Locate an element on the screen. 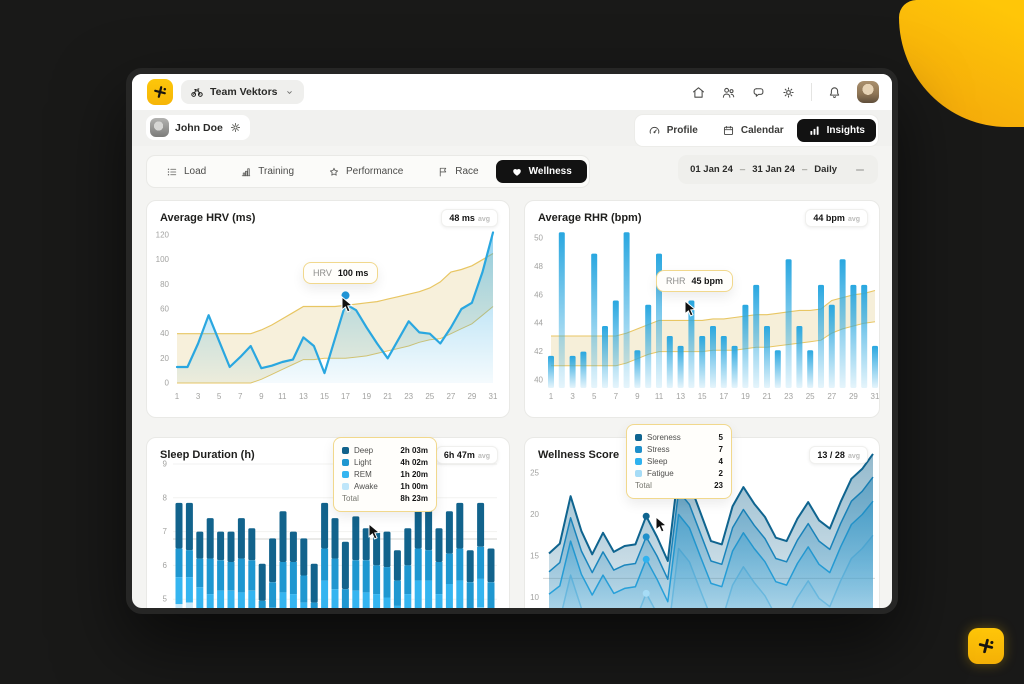 The image size is (1024, 684). svg-text: 31 is located at coordinates (493, 396).